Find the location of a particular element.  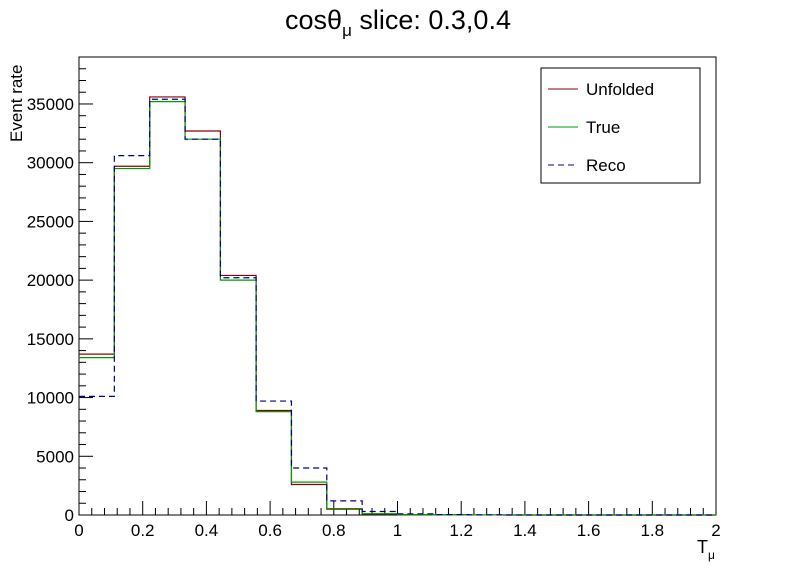

legend: Unfolded True Reco is located at coordinates (620, 125).